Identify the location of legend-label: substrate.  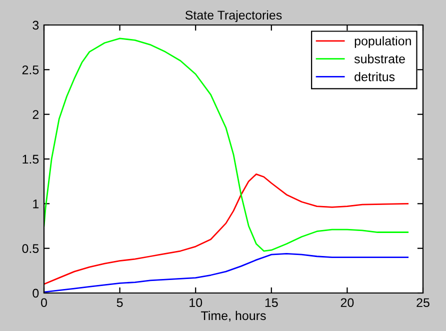
(379, 59).